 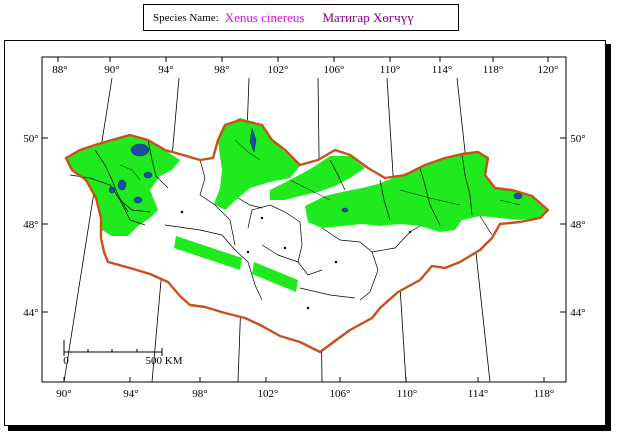 I want to click on lake-khar-us, so click(x=122, y=185).